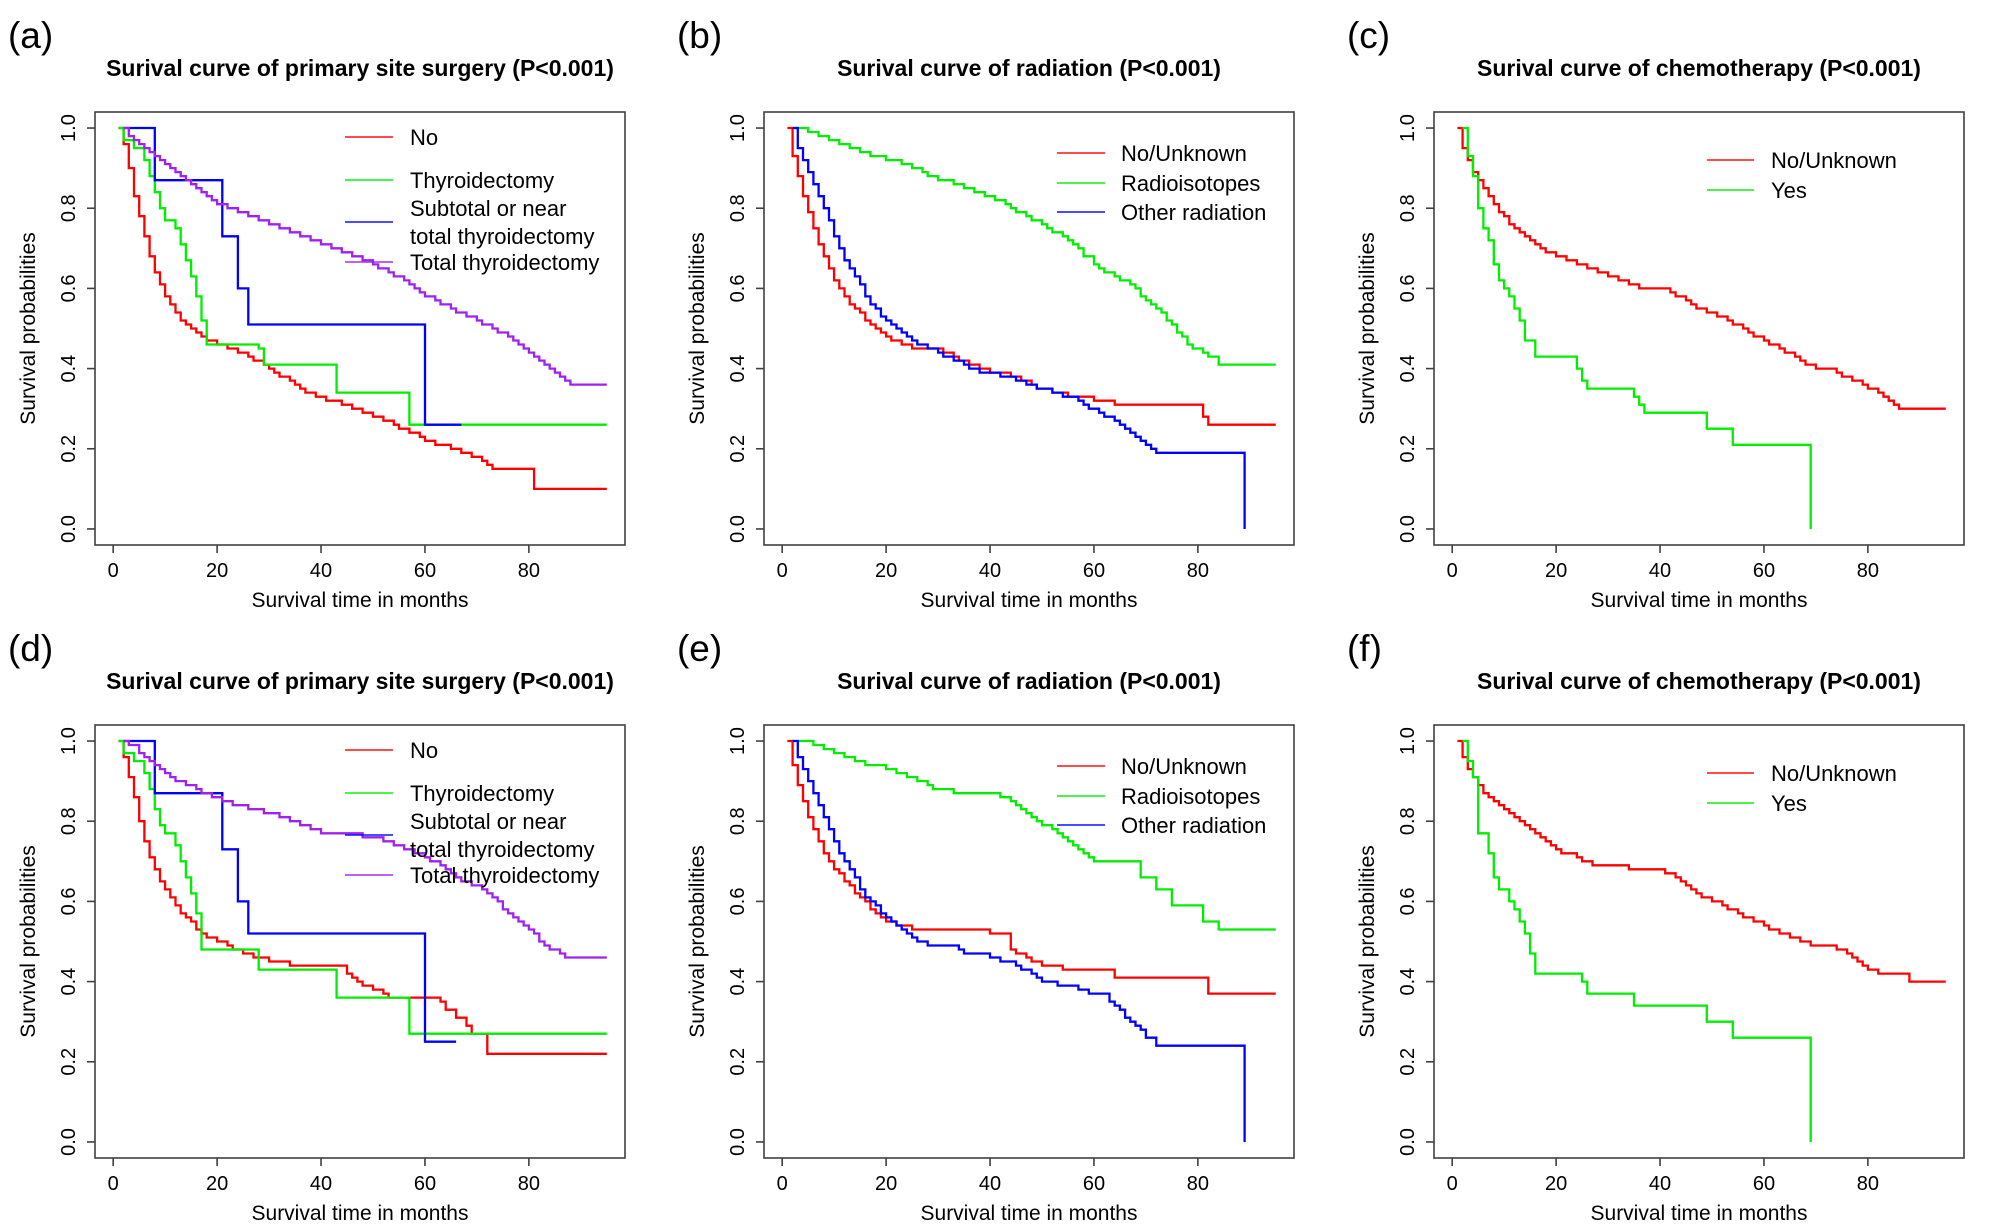 The width and height of the screenshot is (2008, 1226). Describe the element at coordinates (30, 35) in the screenshot. I see `panel-corner-label: (a)` at that location.